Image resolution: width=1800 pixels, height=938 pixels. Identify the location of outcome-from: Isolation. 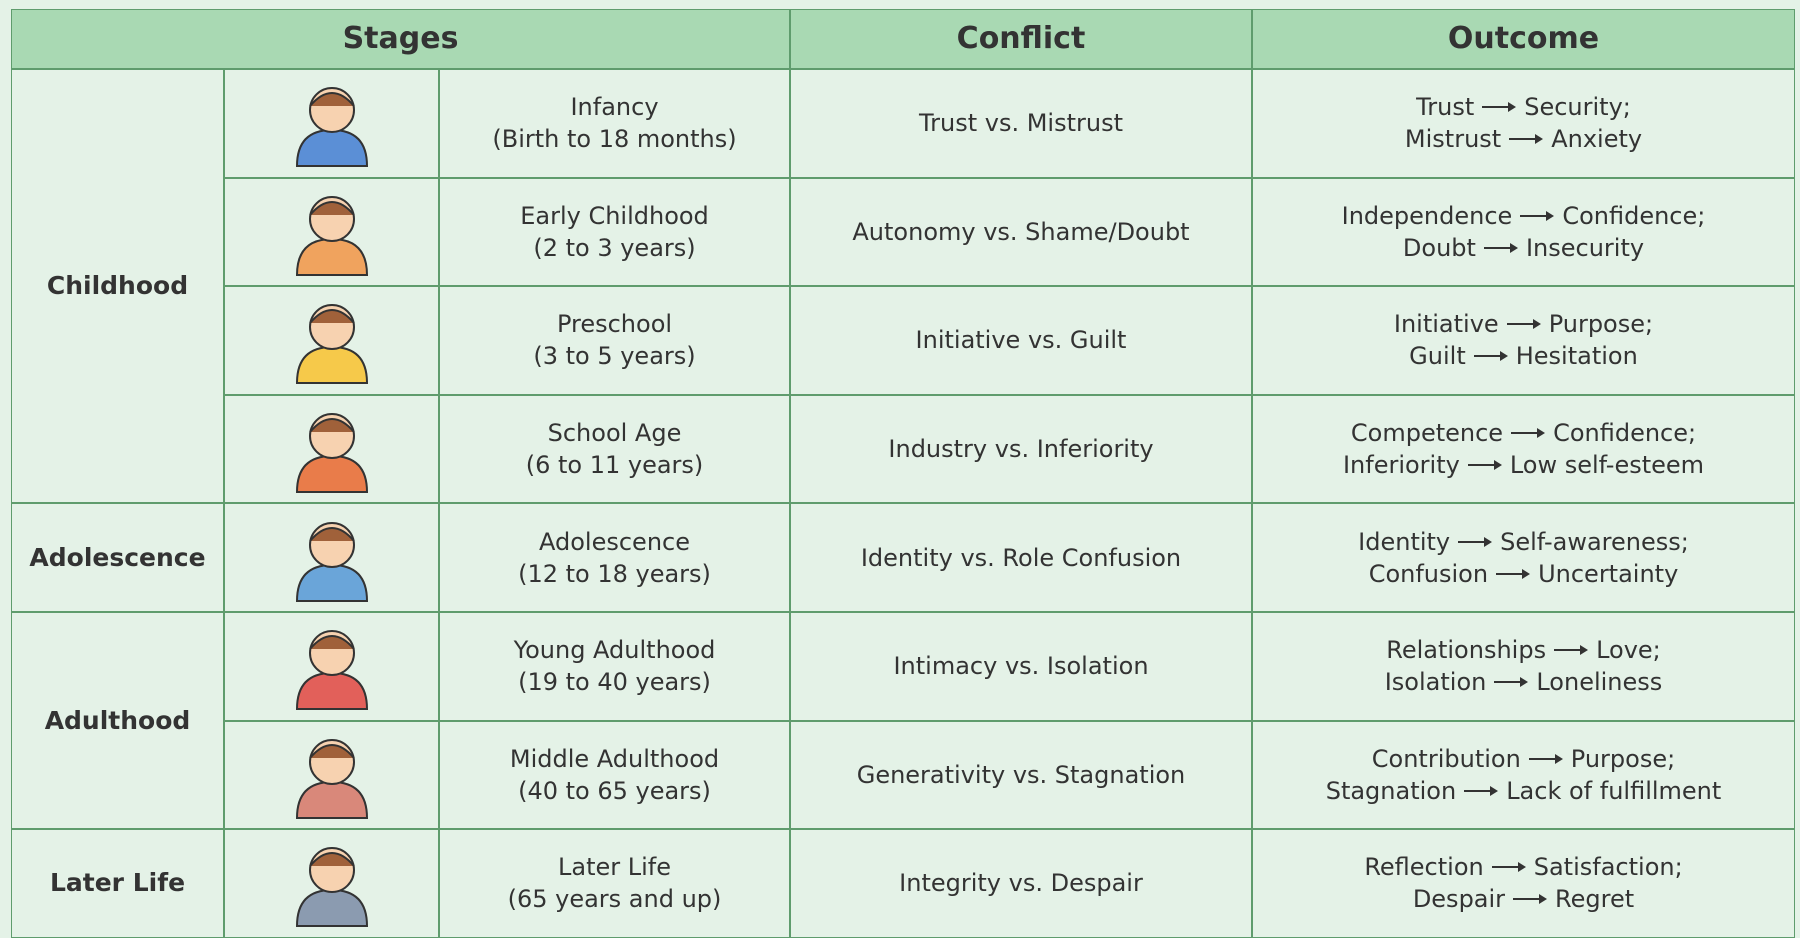
(1435, 682).